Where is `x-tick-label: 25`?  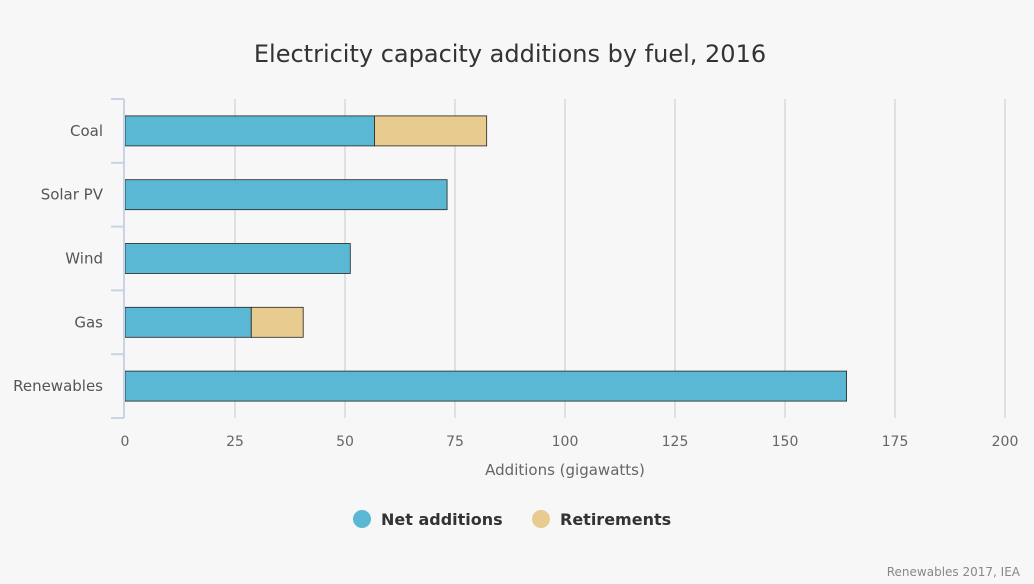
x-tick-label: 25 is located at coordinates (235, 442).